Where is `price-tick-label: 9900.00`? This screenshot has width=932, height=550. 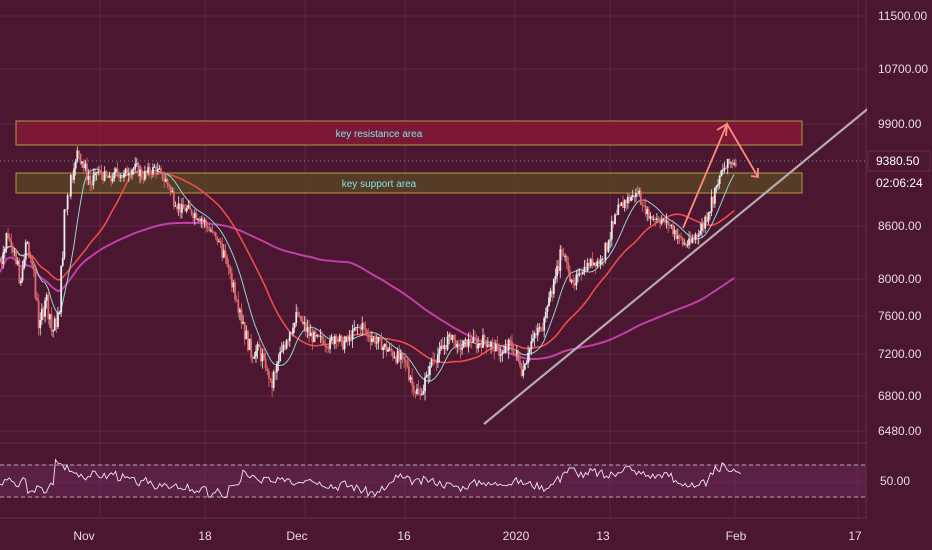
price-tick-label: 9900.00 is located at coordinates (900, 124).